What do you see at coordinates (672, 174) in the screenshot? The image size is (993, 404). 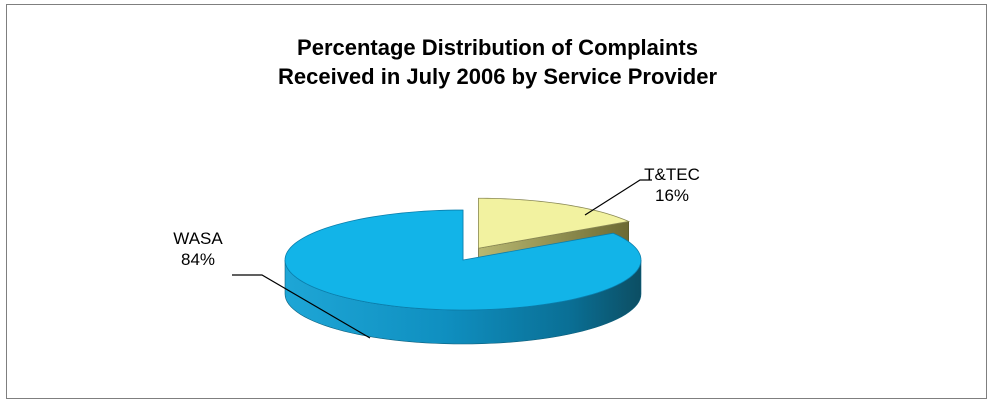 I see `label-ttec-name: T&TEC` at bounding box center [672, 174].